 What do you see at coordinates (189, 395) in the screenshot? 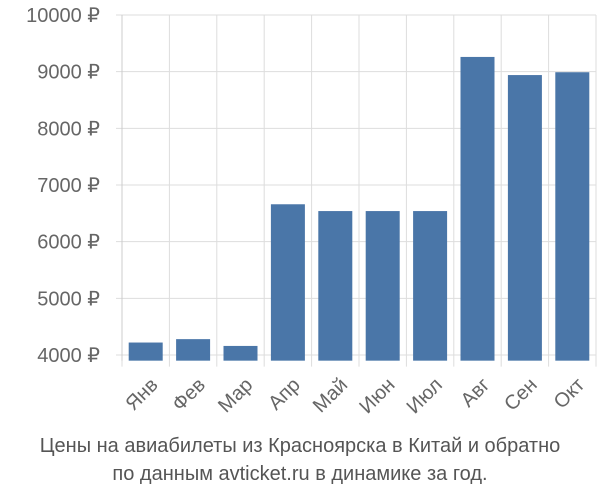
I see `x-tick-label: Фев` at bounding box center [189, 395].